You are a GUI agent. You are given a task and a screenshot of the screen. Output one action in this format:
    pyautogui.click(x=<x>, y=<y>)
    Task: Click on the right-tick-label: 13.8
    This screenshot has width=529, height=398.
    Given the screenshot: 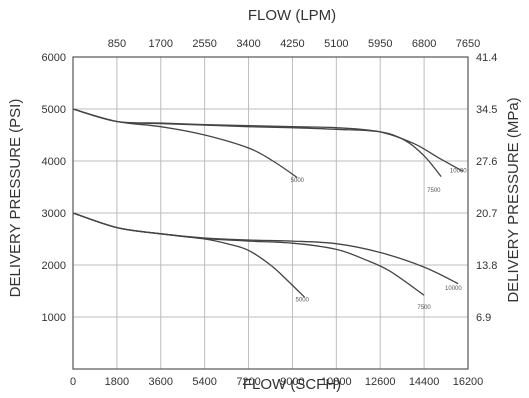 What is the action you would take?
    pyautogui.click(x=486, y=266)
    